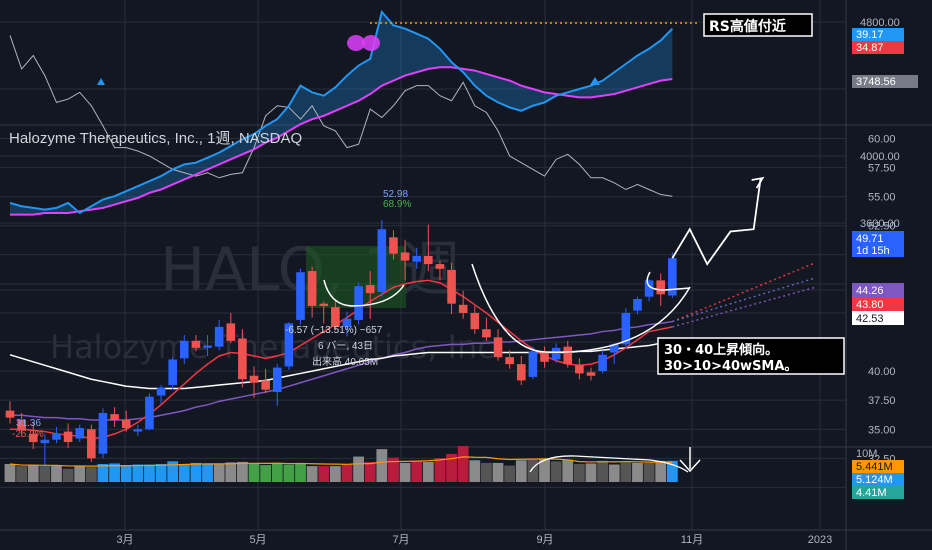 The width and height of the screenshot is (932, 550). Describe the element at coordinates (882, 372) in the screenshot. I see `y-tick-label: 40.00` at that location.